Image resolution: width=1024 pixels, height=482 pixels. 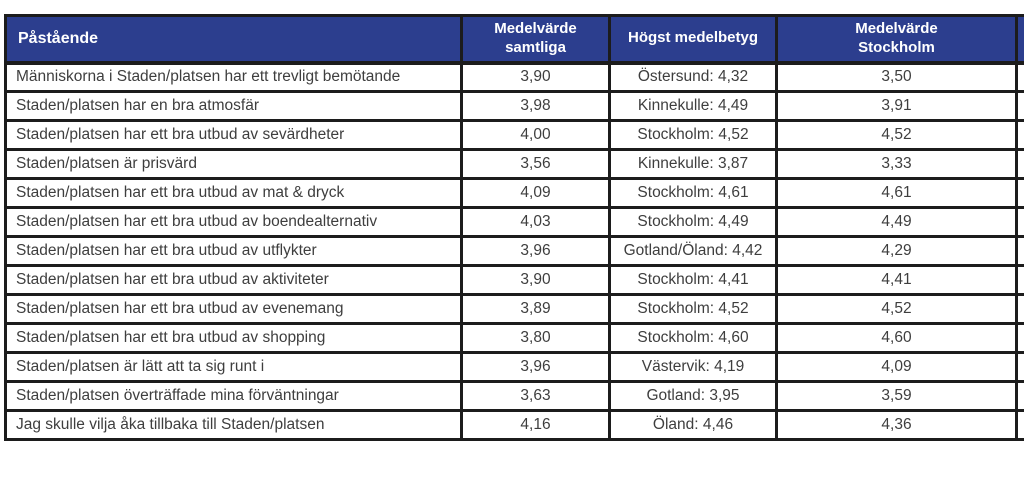 What do you see at coordinates (233, 367) in the screenshot?
I see `statement-cell: Staden/platsen är lätt att ta sig runt i` at bounding box center [233, 367].